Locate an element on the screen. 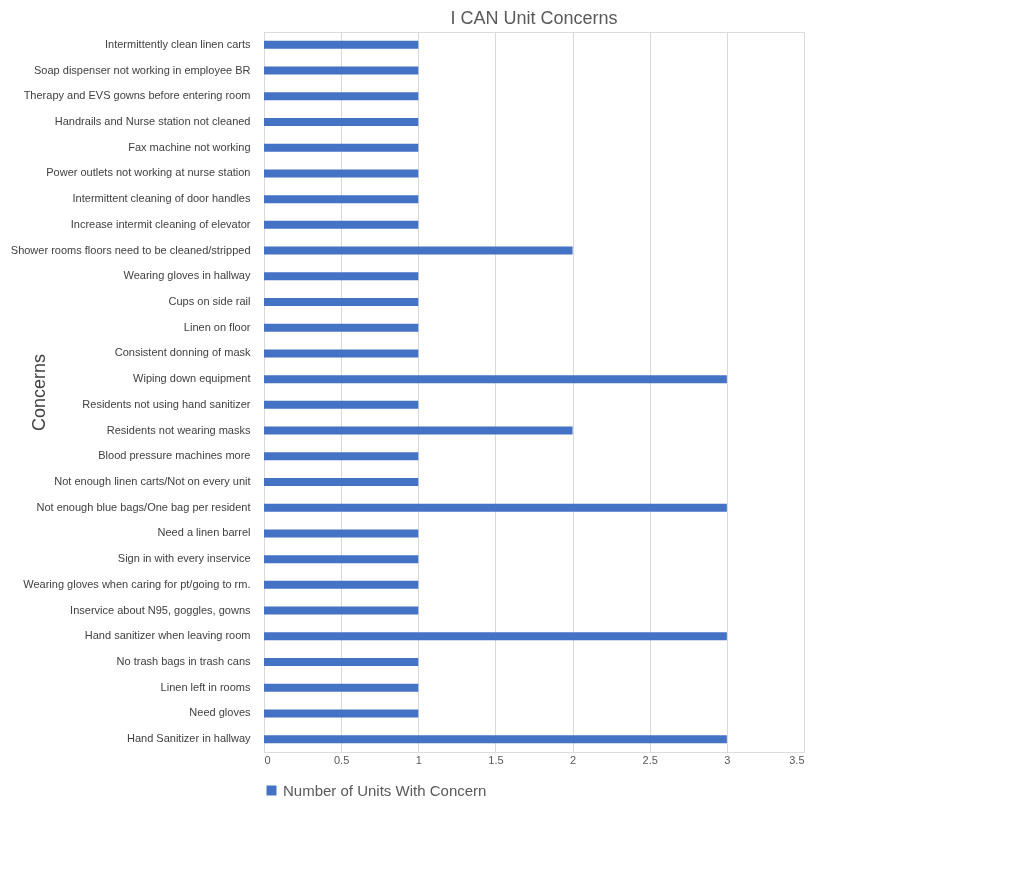  y-tick-label: Residents not using hand sanitizer is located at coordinates (166, 403).